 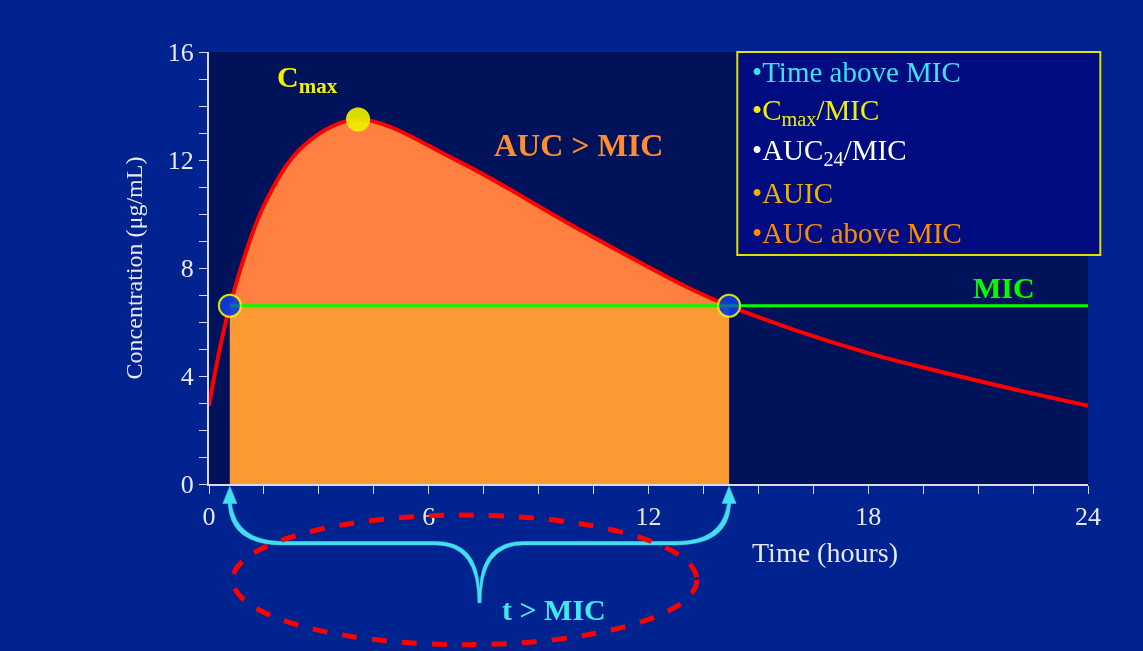 What do you see at coordinates (180, 161) in the screenshot?
I see `y-tick-label: 12` at bounding box center [180, 161].